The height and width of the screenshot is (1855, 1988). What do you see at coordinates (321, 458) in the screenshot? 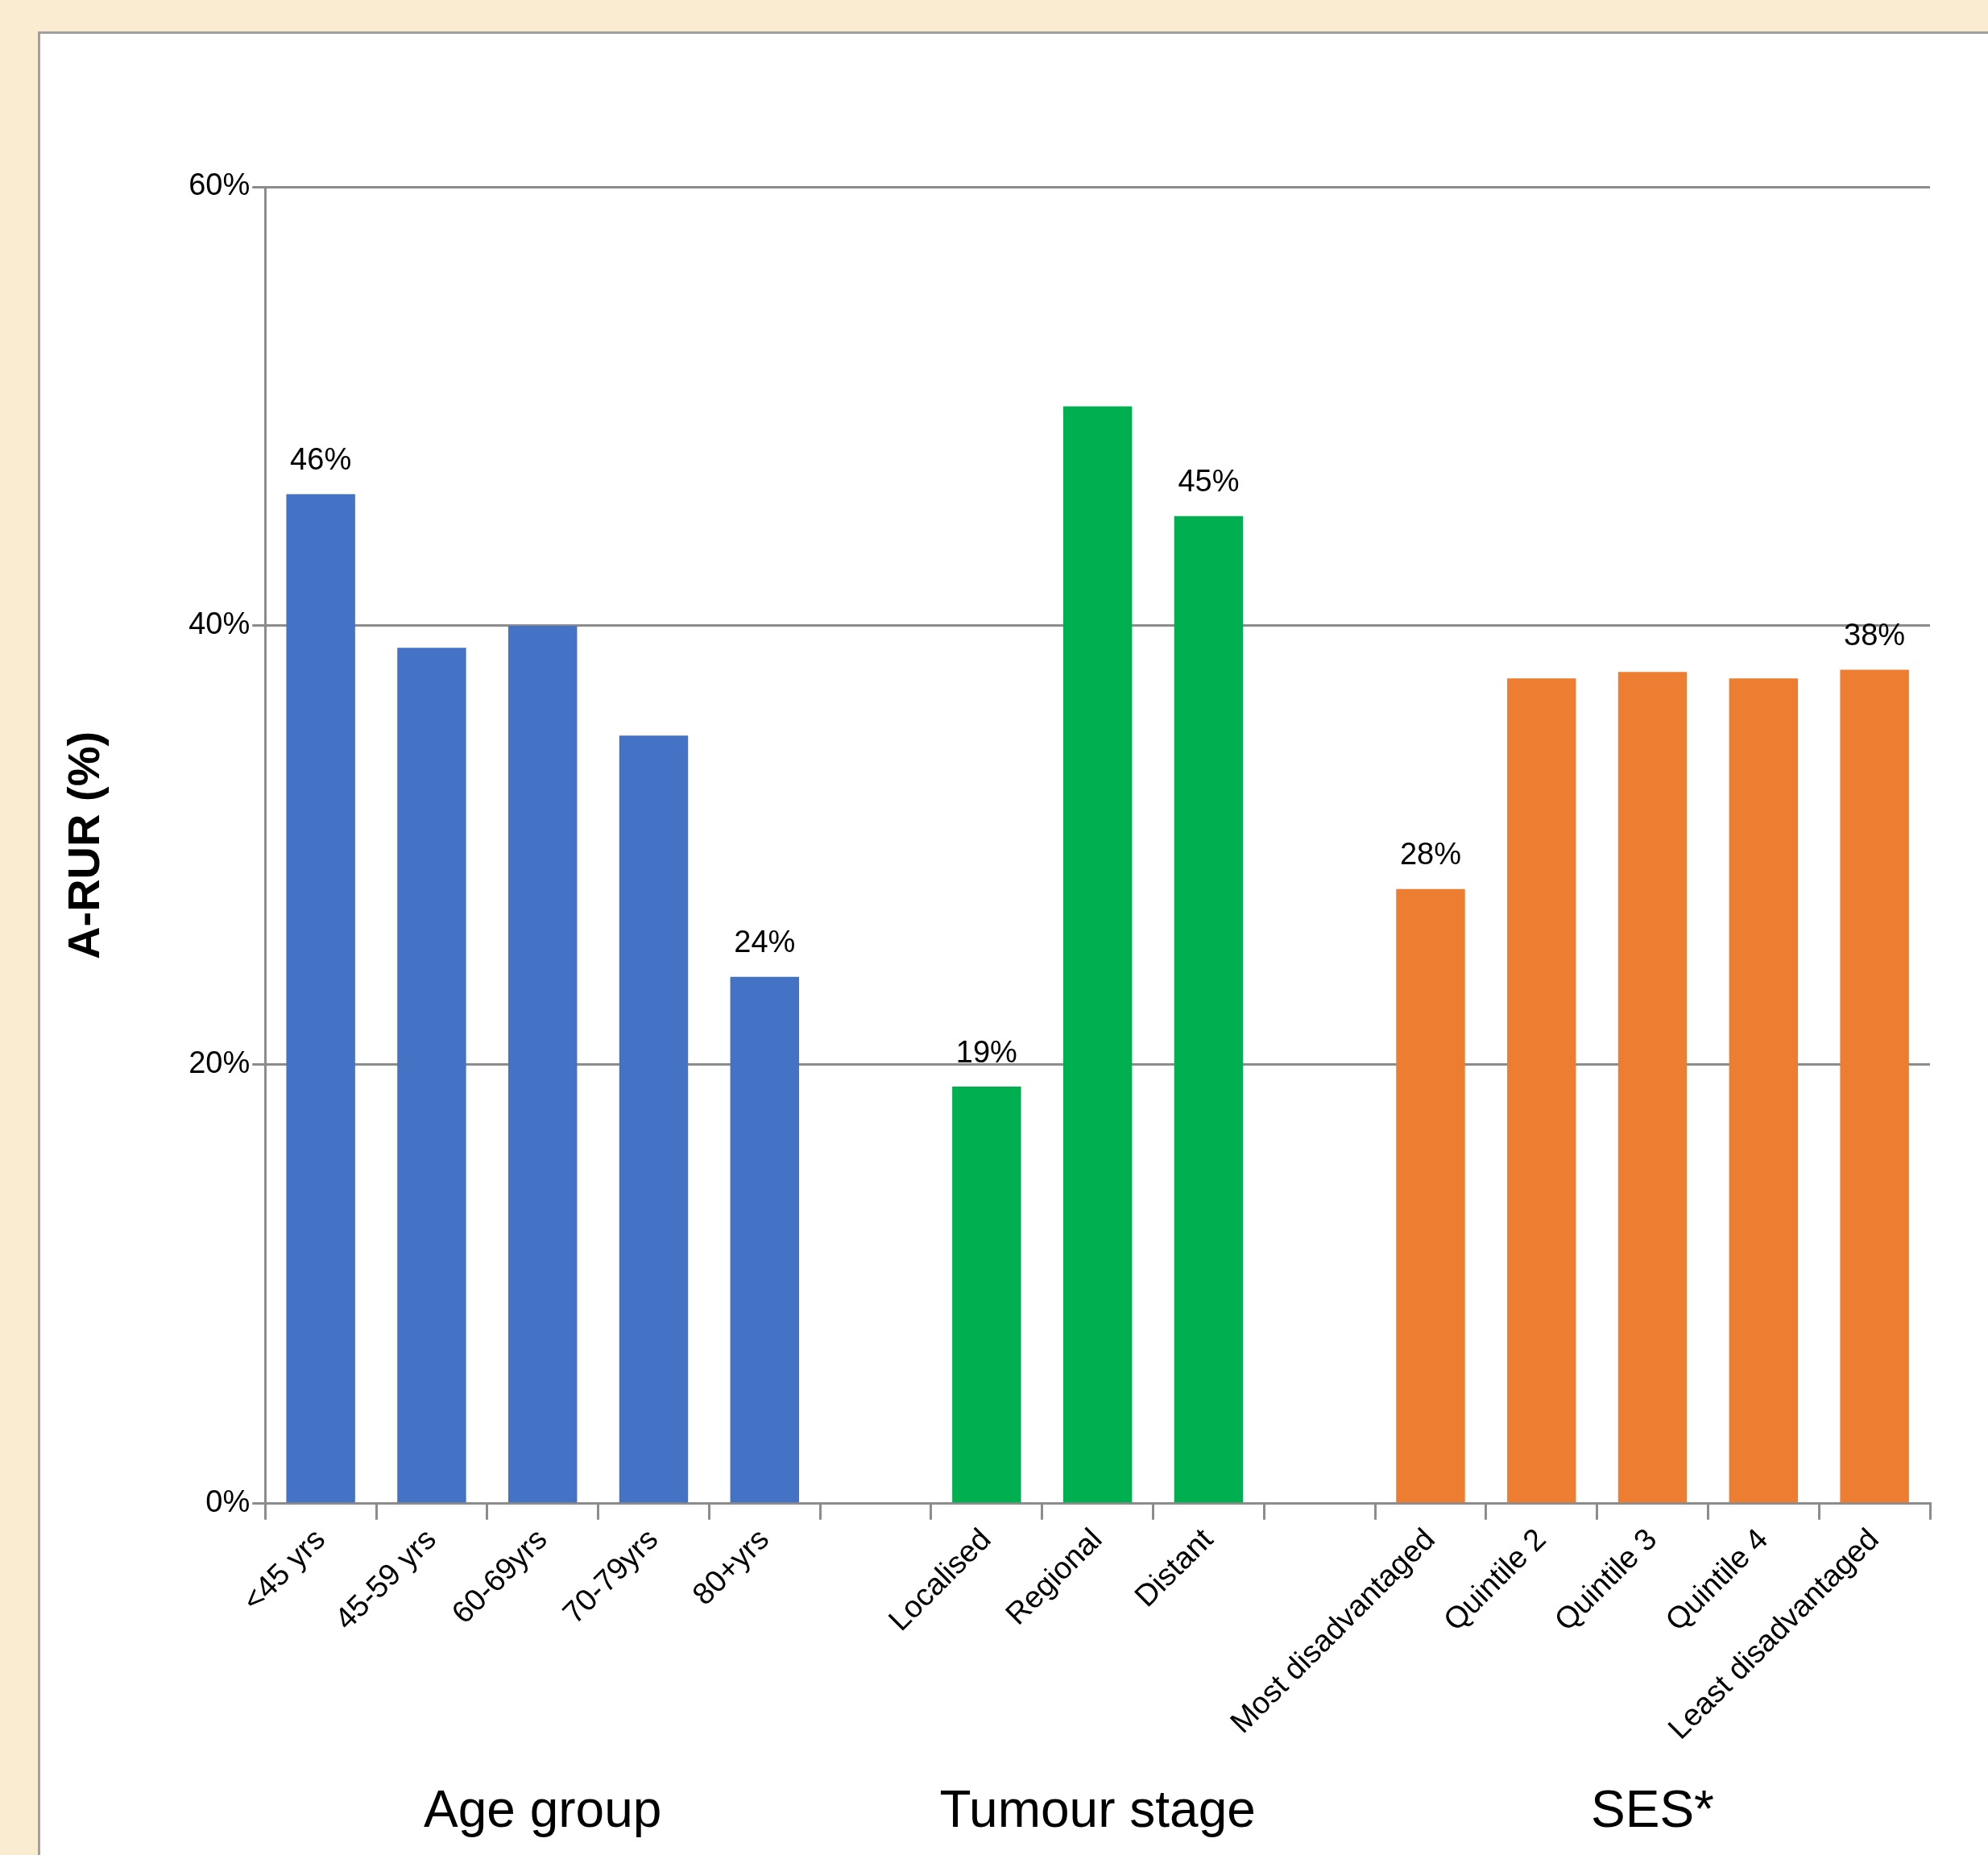
I see `data-label: 46%` at bounding box center [321, 458].